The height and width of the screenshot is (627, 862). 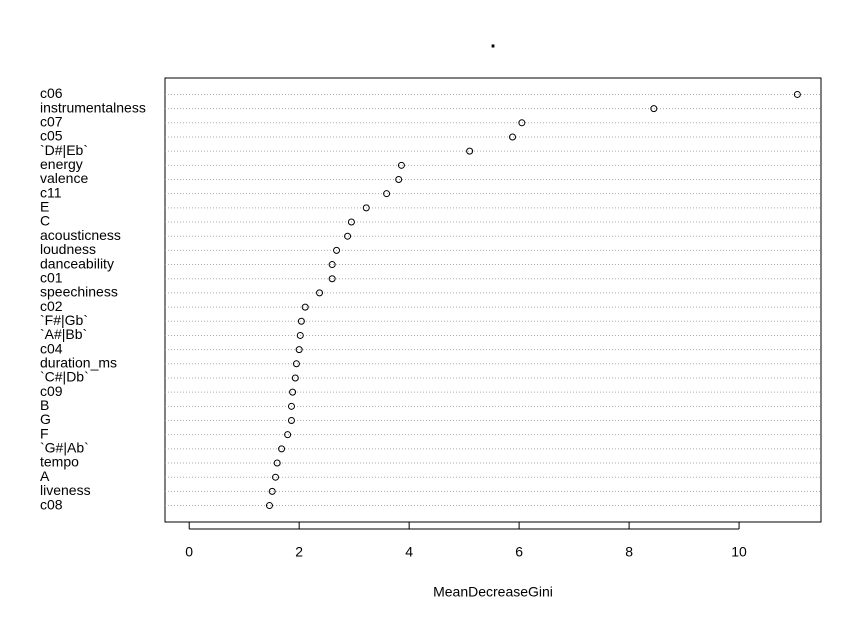 I want to click on y-tick-label: `A#|Bb`, so click(x=63, y=334).